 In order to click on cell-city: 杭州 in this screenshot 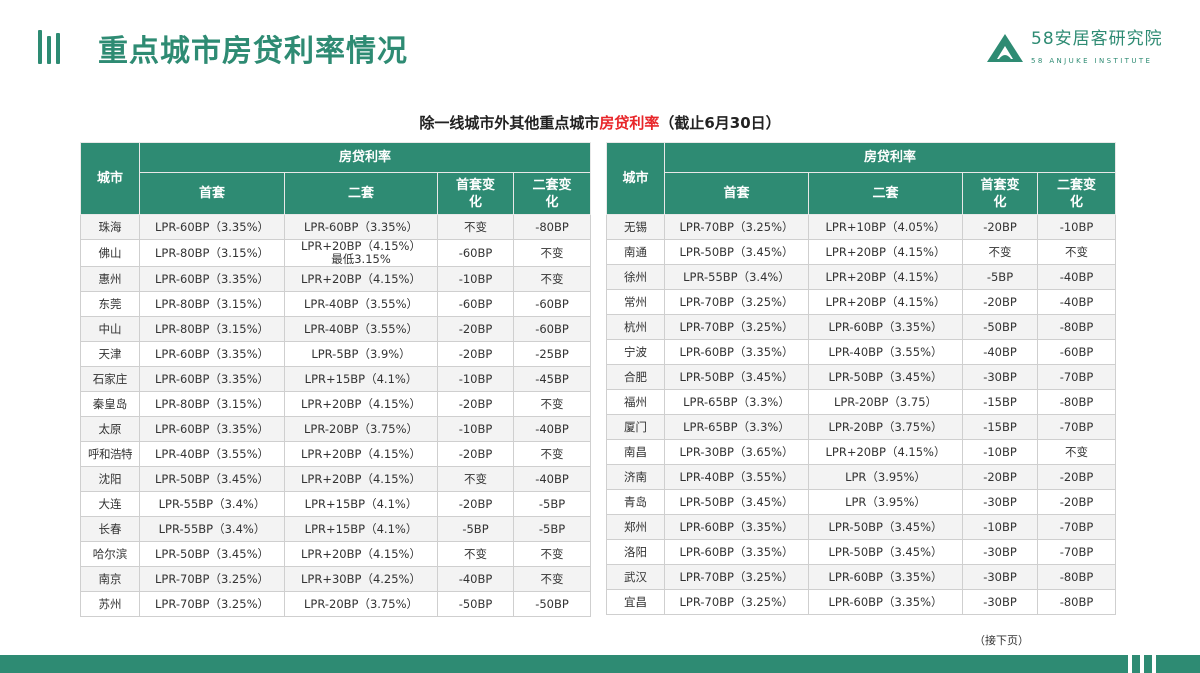, I will do `click(635, 327)`.